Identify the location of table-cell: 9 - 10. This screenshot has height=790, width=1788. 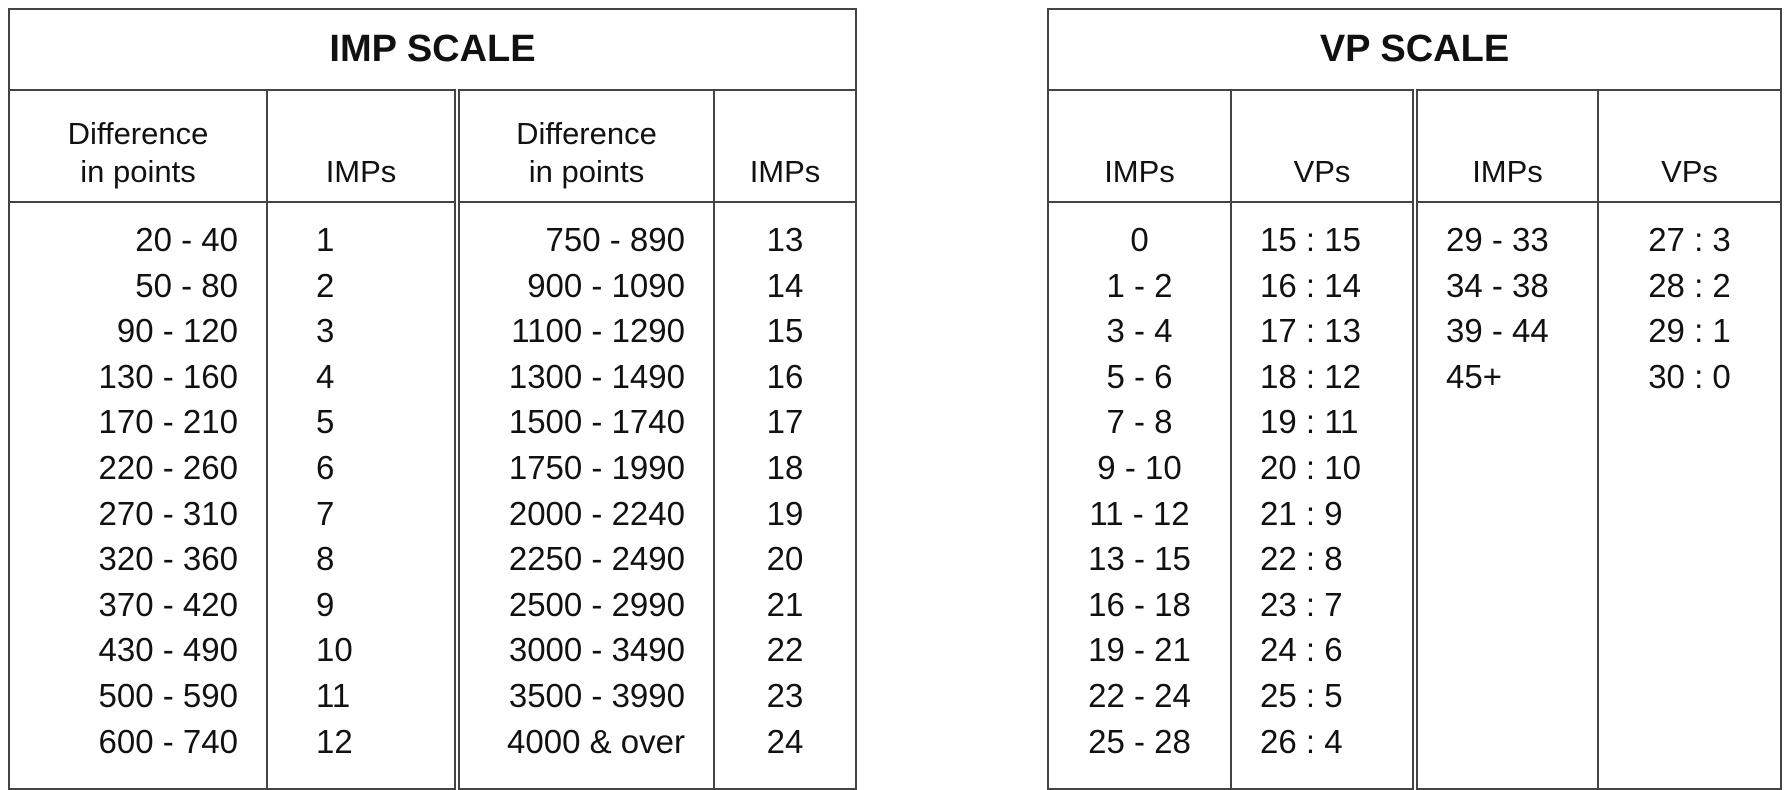
(1139, 467).